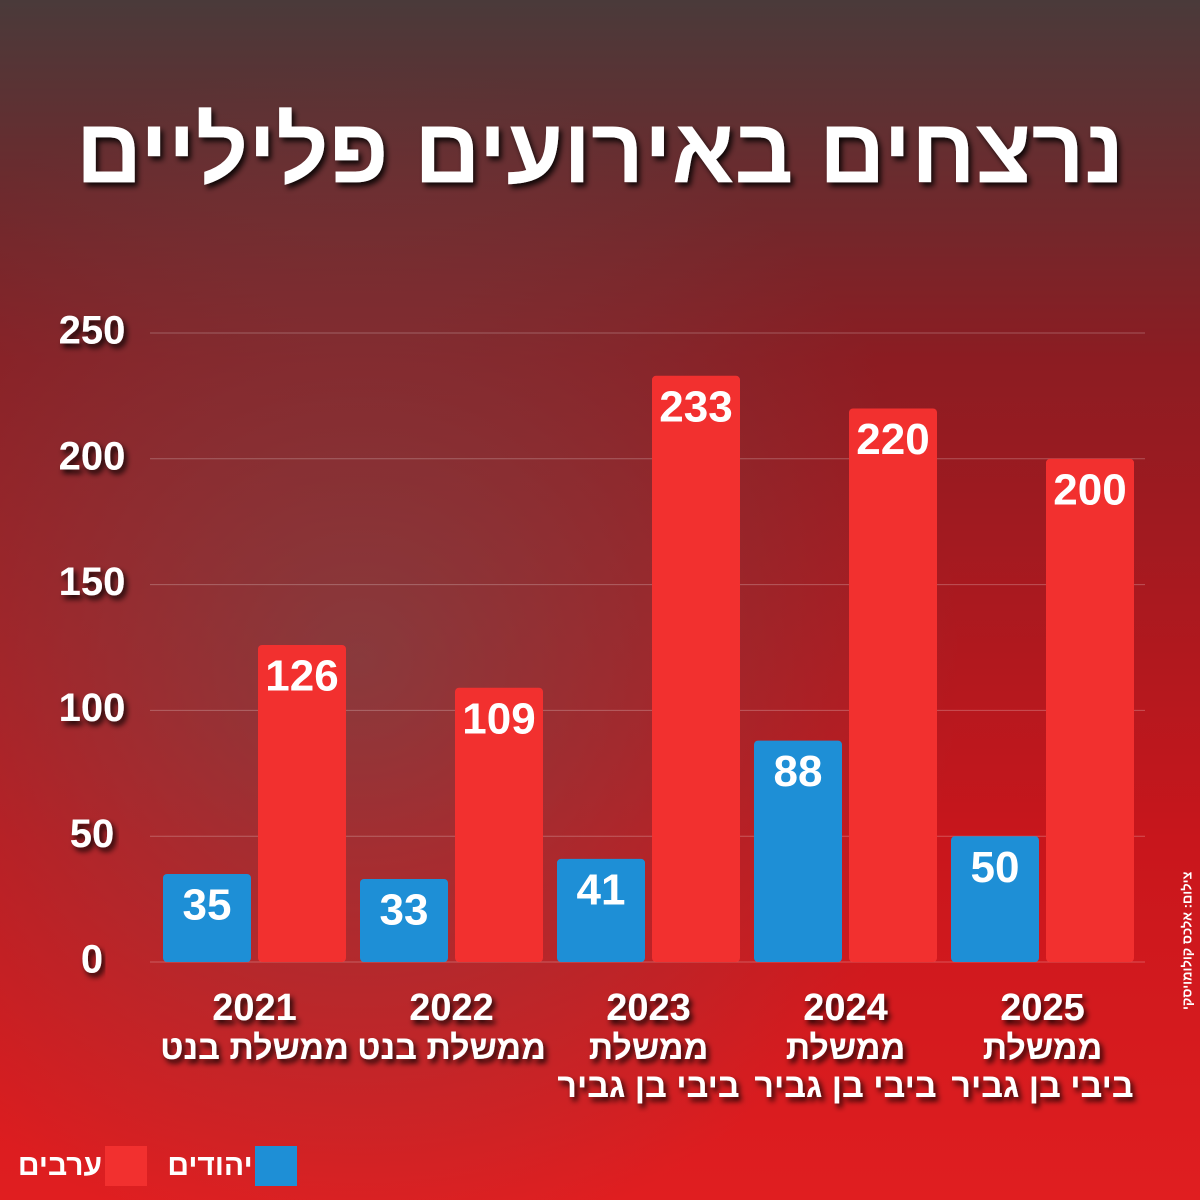 The image size is (1200, 1200). What do you see at coordinates (92, 582) in the screenshot?
I see `y-tick-label: 150` at bounding box center [92, 582].